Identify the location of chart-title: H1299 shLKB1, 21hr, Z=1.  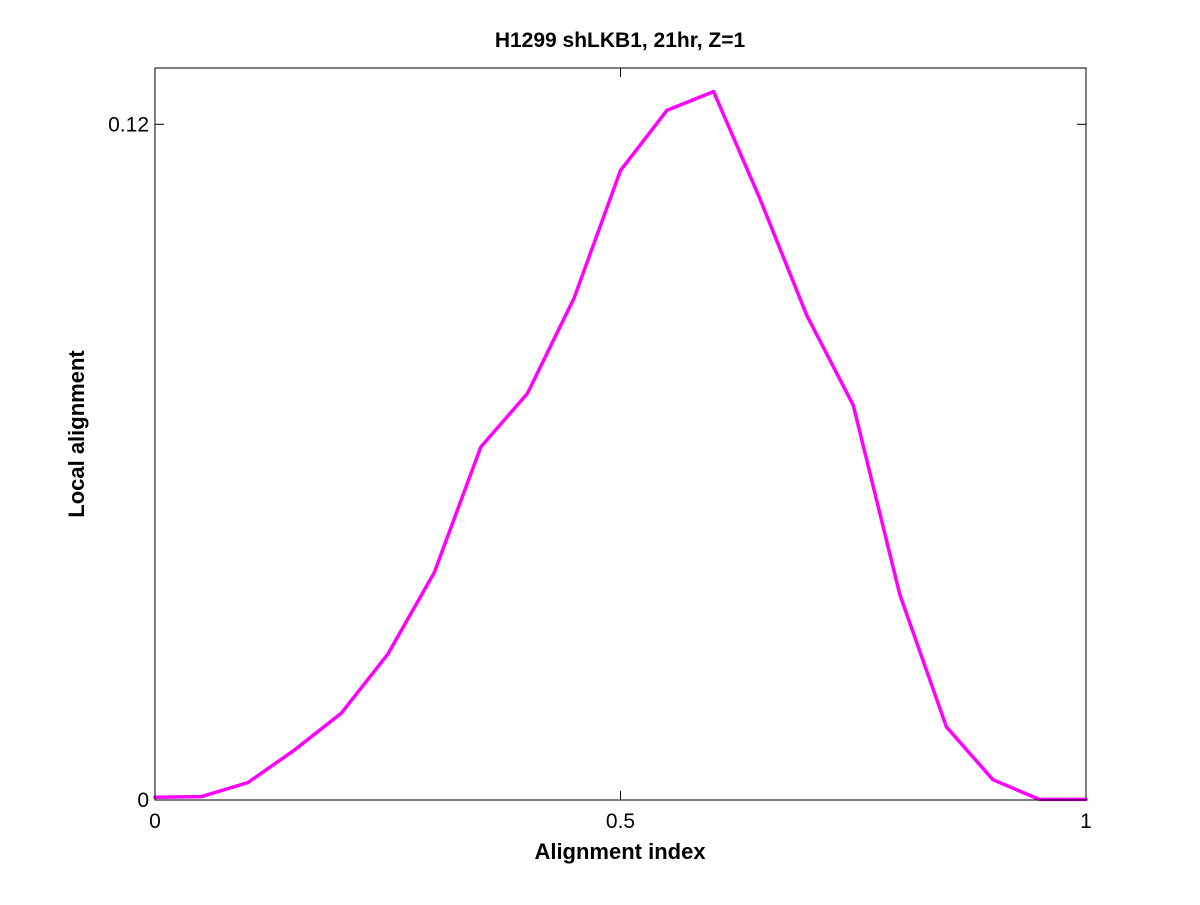
(620, 40).